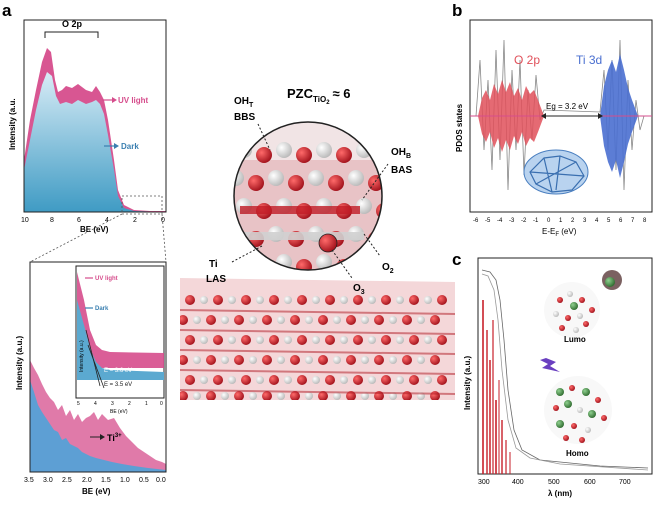 Image resolution: width=657 pixels, height=507 pixels. What do you see at coordinates (459, 127) in the screenshot?
I see `pdos-ylabel: PDOS states` at bounding box center [459, 127].